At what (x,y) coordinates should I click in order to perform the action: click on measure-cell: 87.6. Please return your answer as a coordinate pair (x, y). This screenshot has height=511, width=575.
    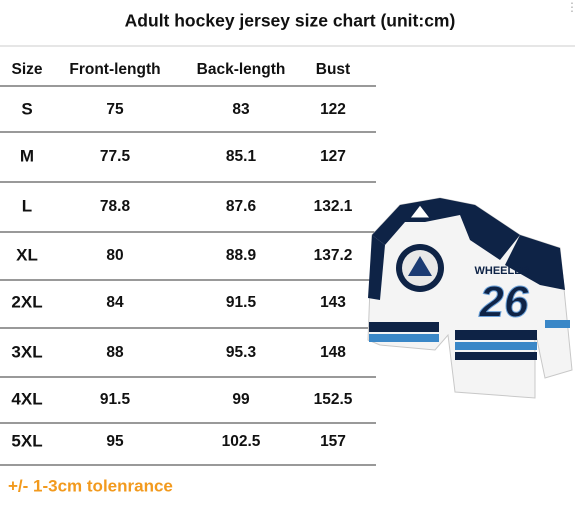
    Looking at the image, I should click on (241, 206).